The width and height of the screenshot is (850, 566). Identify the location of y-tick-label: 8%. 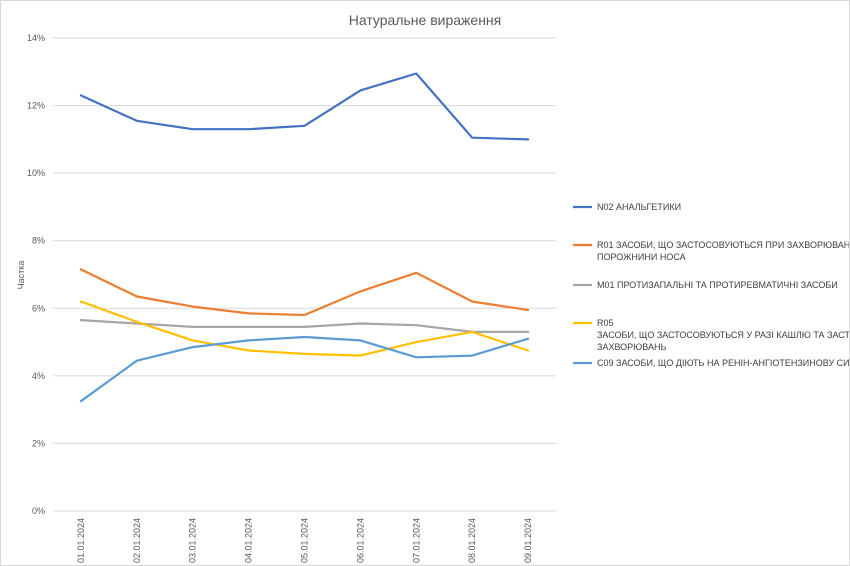
(38, 241).